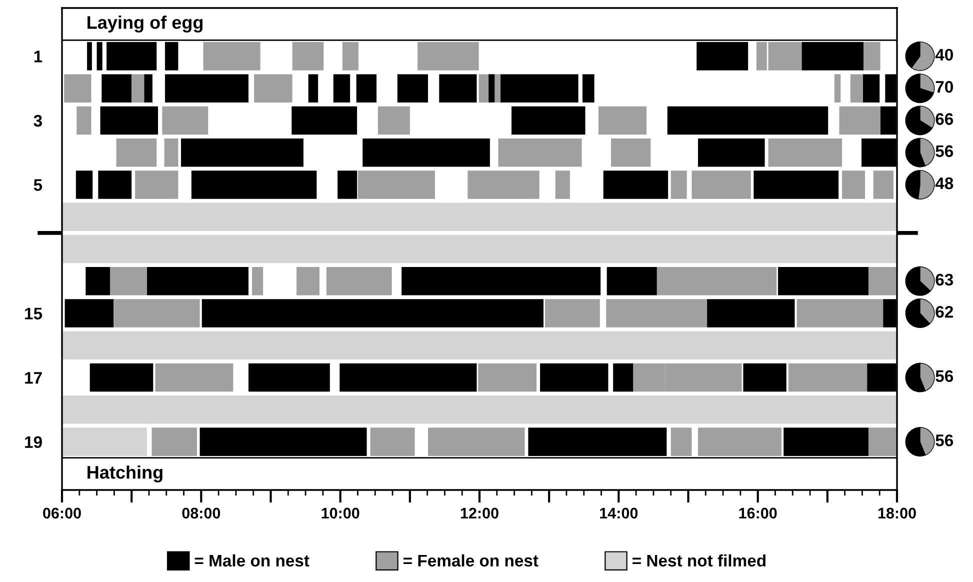  What do you see at coordinates (944, 54) in the screenshot?
I see `text: 40` at bounding box center [944, 54].